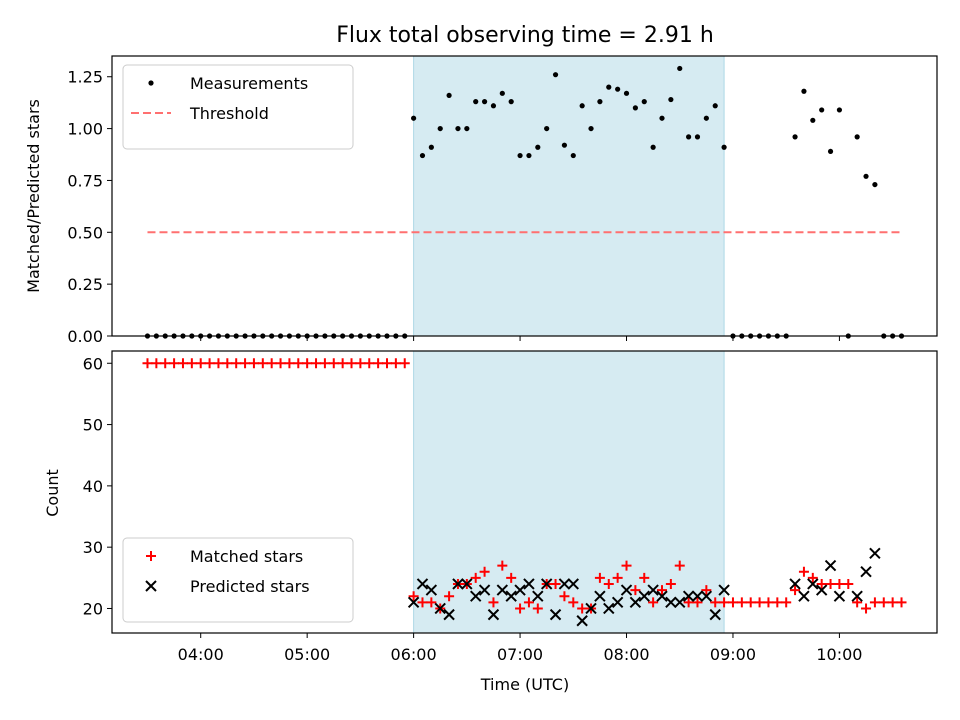 Image resolution: width=960 pixels, height=720 pixels. I want to click on legend-x-marker, so click(151, 586).